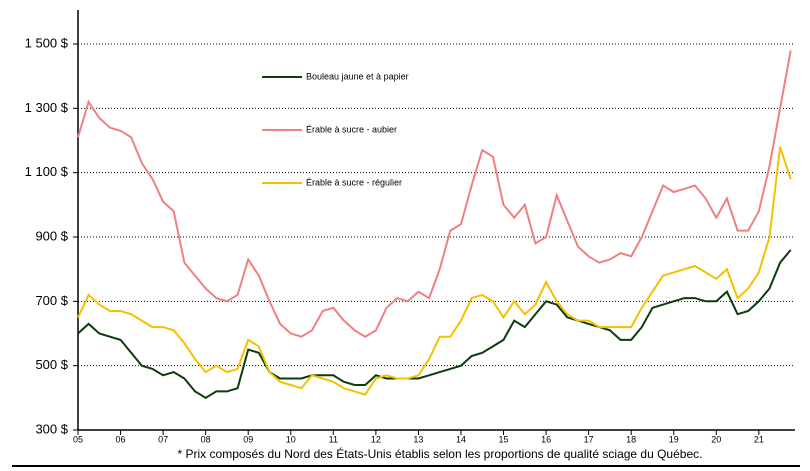 This screenshot has height=471, width=810. What do you see at coordinates (759, 439) in the screenshot?
I see `x-tick-label: 21` at bounding box center [759, 439].